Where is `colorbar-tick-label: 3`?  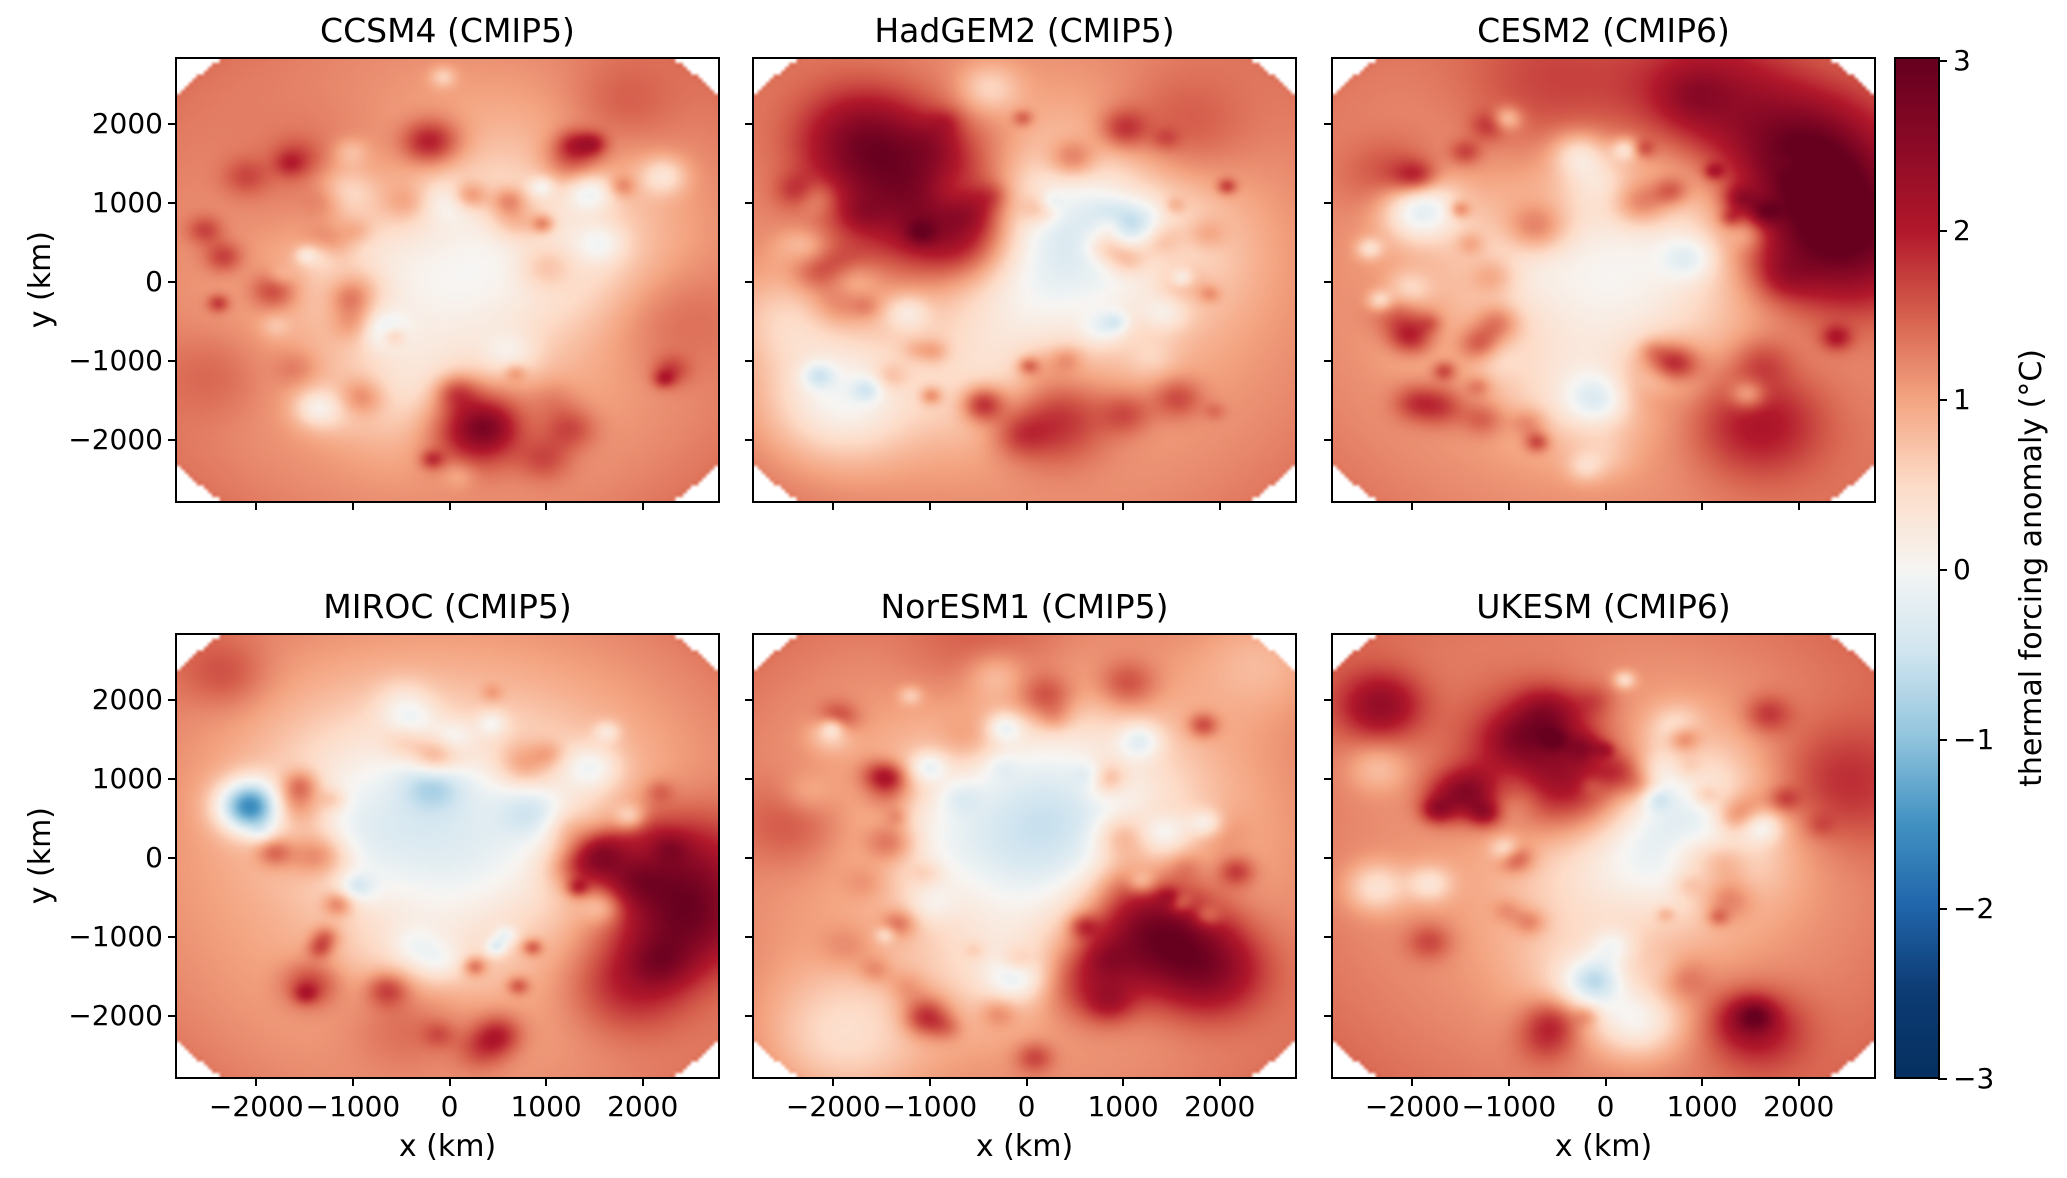 colorbar-tick-label: 3 is located at coordinates (1962, 60).